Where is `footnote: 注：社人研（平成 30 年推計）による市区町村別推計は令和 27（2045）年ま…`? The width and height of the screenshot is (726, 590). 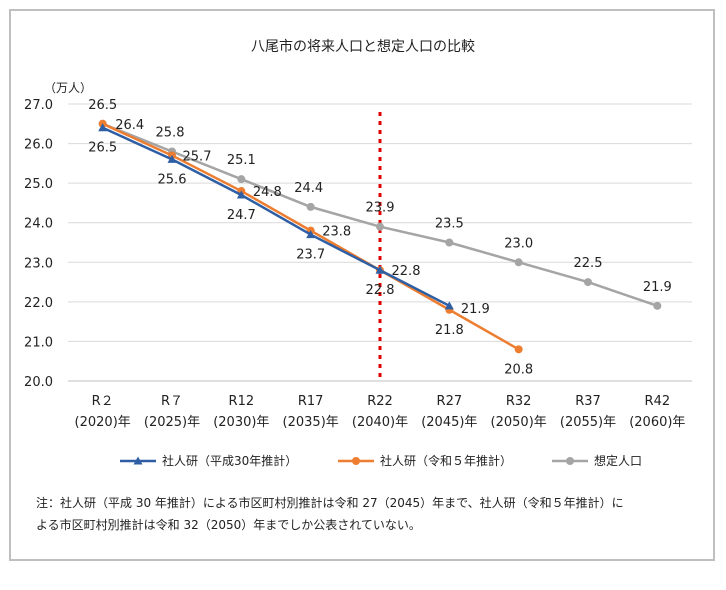 footnote: 注：社人研（平成 30 年推計）による市区町村別推計は令和 27（2045）年ま… is located at coordinates (361, 514).